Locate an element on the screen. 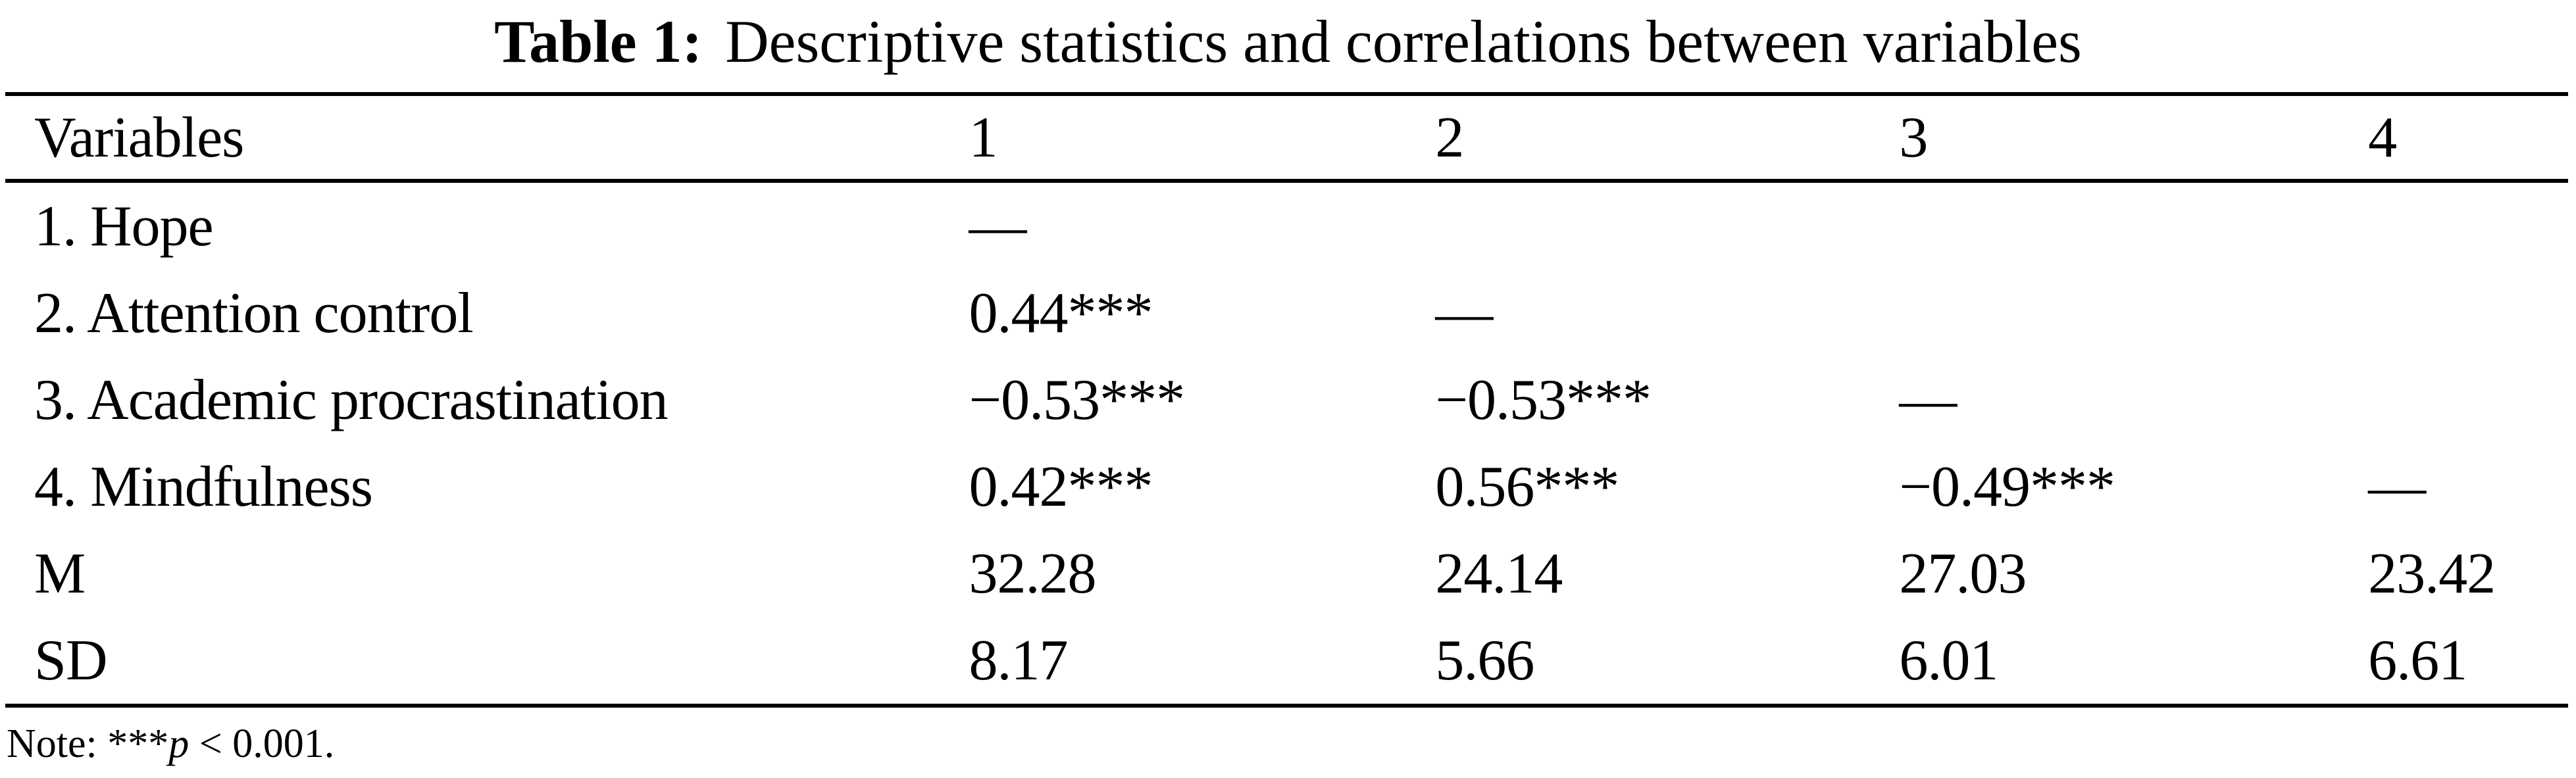 The width and height of the screenshot is (2576, 778). table-row-attention-control: 2. Attention control 0.44*** — is located at coordinates (1286, 313).